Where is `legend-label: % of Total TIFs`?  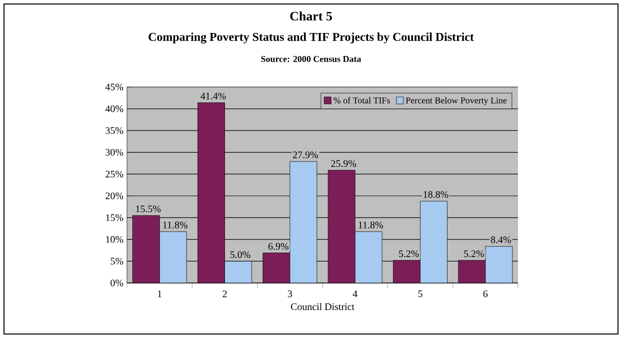 legend-label: % of Total TIFs is located at coordinates (362, 100).